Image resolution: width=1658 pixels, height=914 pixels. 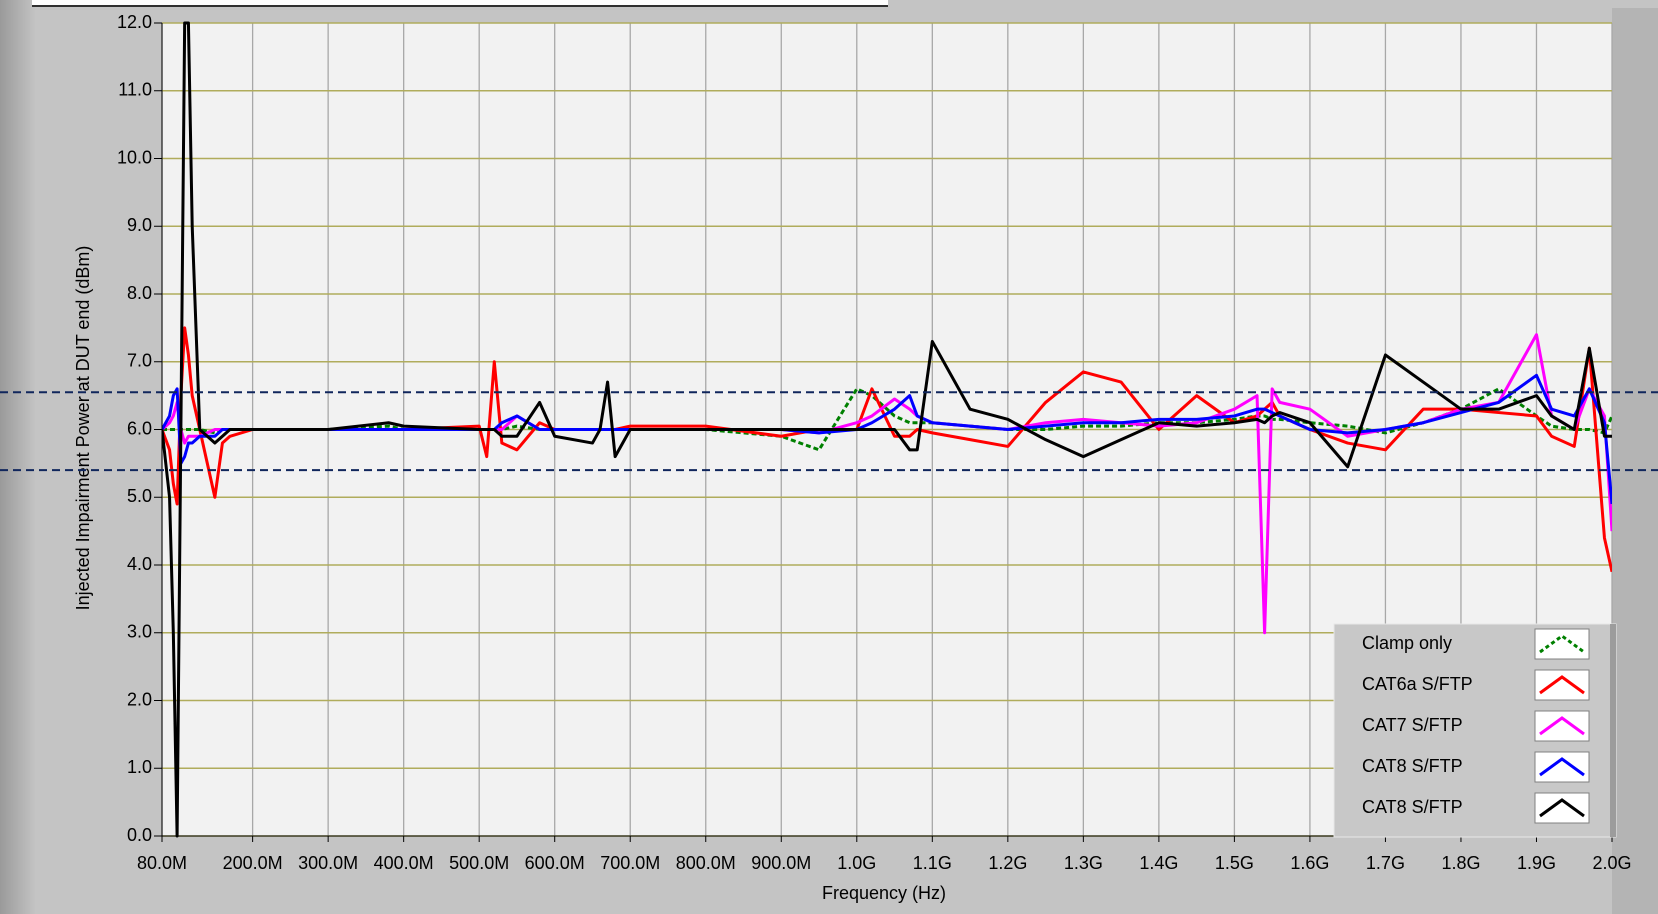 What do you see at coordinates (781, 863) in the screenshot?
I see `x-tick-label: 900.0M` at bounding box center [781, 863].